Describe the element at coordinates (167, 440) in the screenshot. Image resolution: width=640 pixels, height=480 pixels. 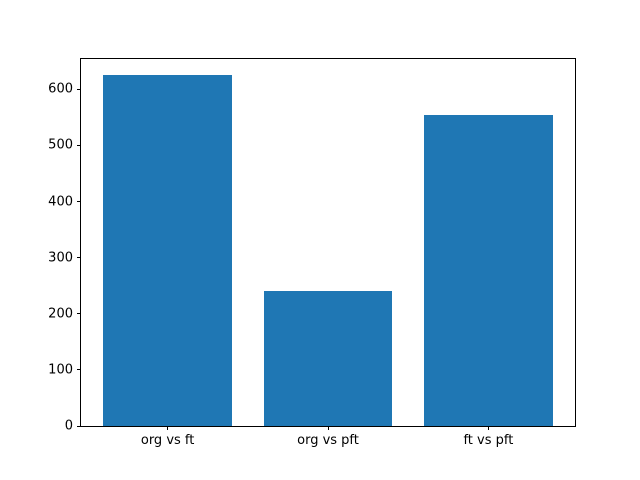
I see `x-tick-label: org vs ft` at that location.